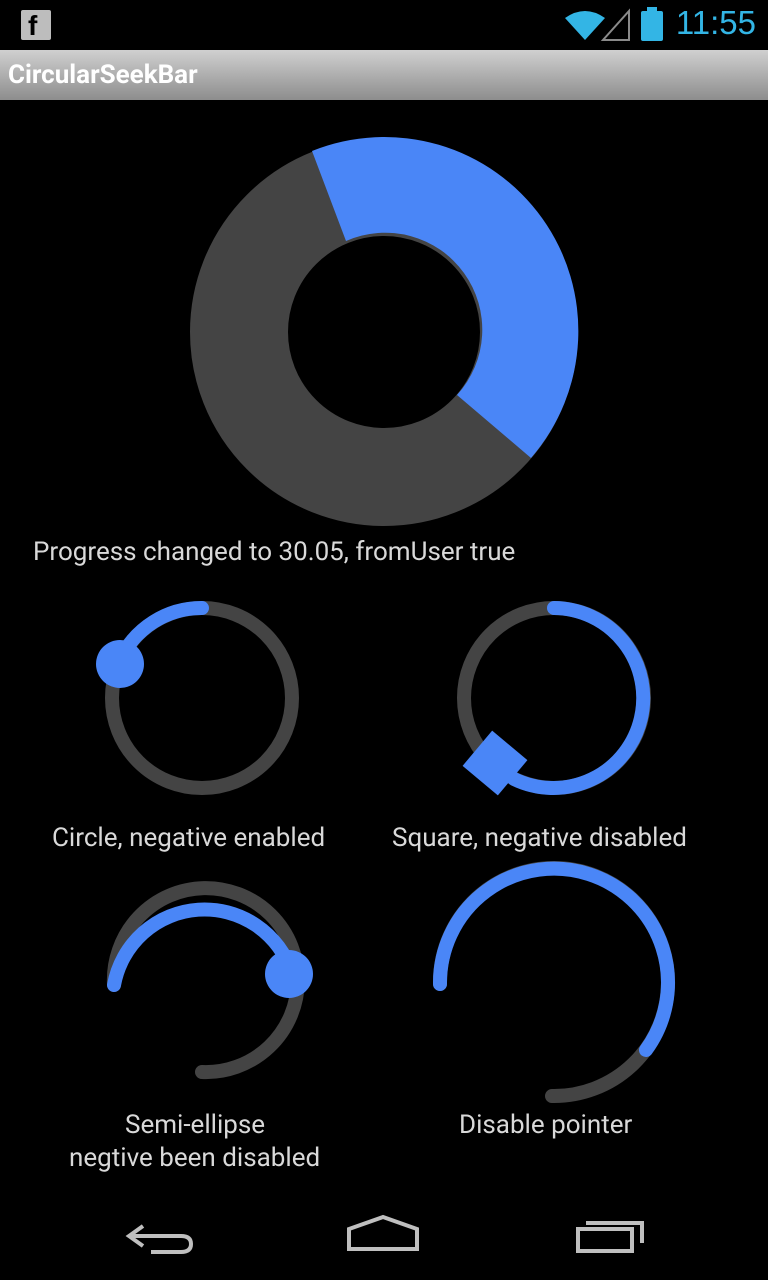 Image resolution: width=768 pixels, height=1280 pixels. Describe the element at coordinates (585, 25) in the screenshot. I see `wifi-icon` at that location.